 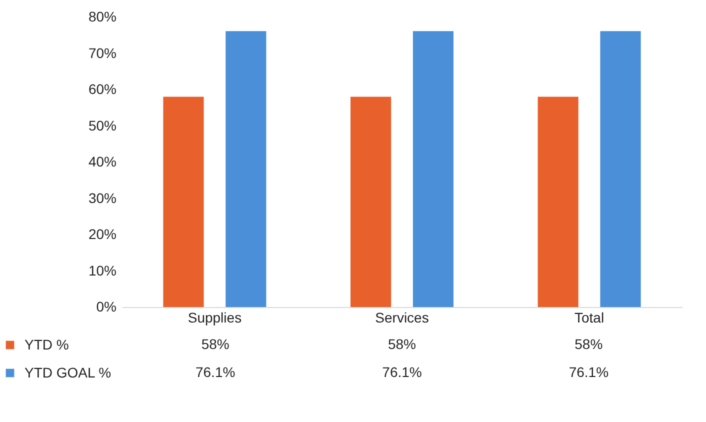 I want to click on y-tick-label: 50%, so click(x=102, y=125).